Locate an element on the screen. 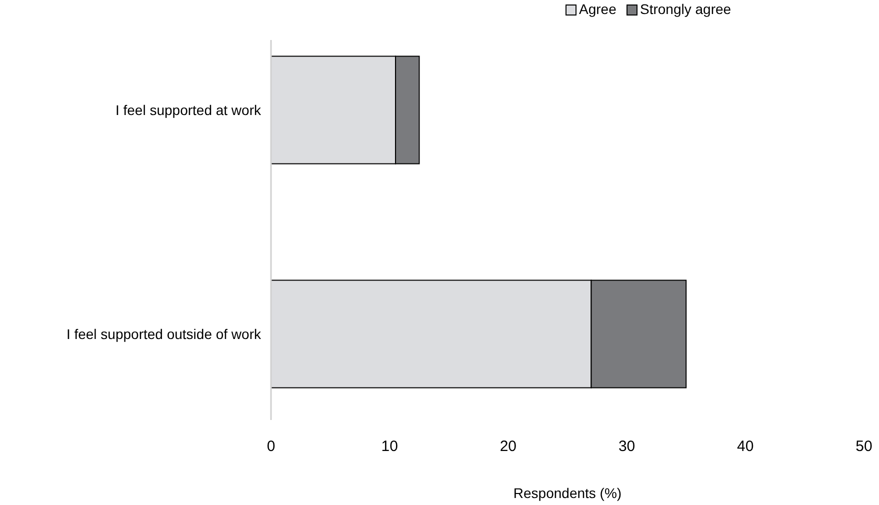 Image resolution: width=879 pixels, height=505 pixels. y-tick-label: I feel supported outside of work is located at coordinates (164, 334).